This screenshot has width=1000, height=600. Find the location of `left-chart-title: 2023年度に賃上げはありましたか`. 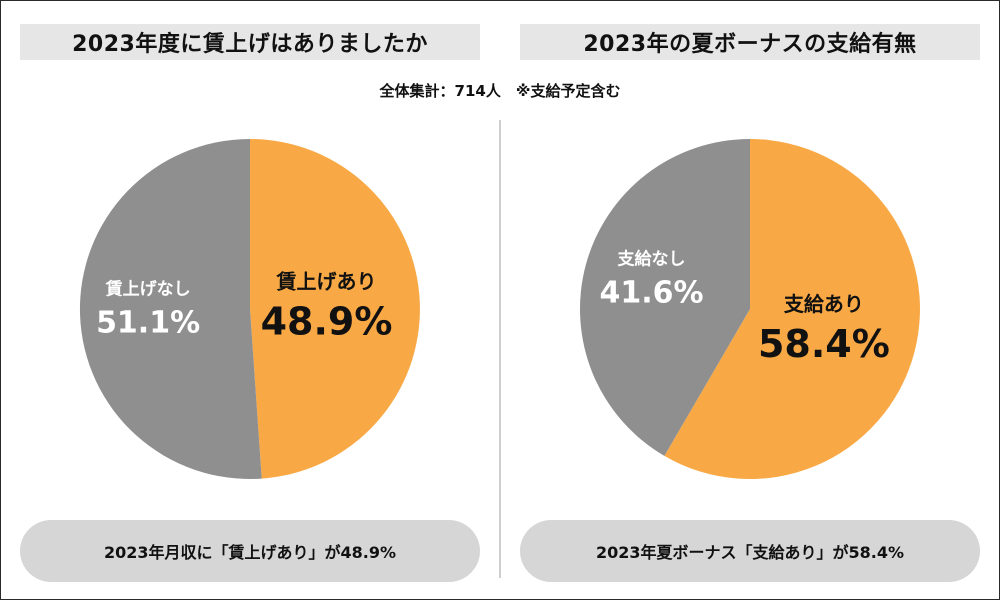

left-chart-title: 2023年度に賃上げはありましたか is located at coordinates (250, 42).